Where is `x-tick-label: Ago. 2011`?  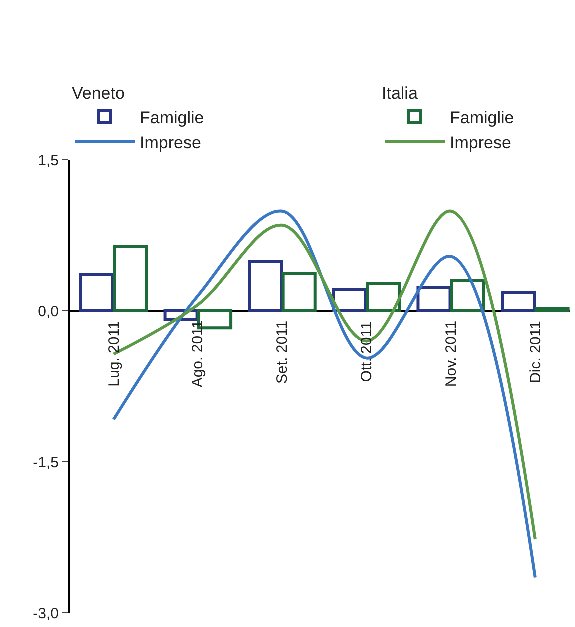 x-tick-label: Ago. 2011 is located at coordinates (198, 354).